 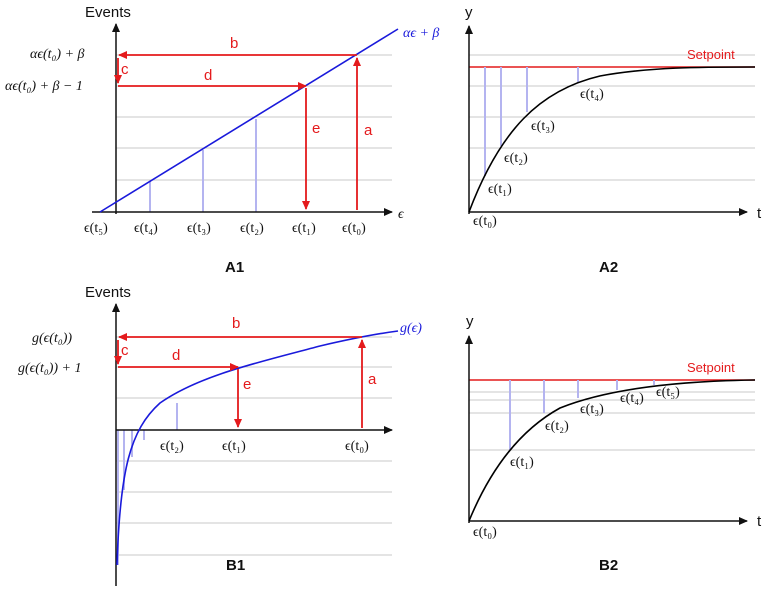 I want to click on b2-point-t2: ϵ(t₂), so click(x=557, y=426).